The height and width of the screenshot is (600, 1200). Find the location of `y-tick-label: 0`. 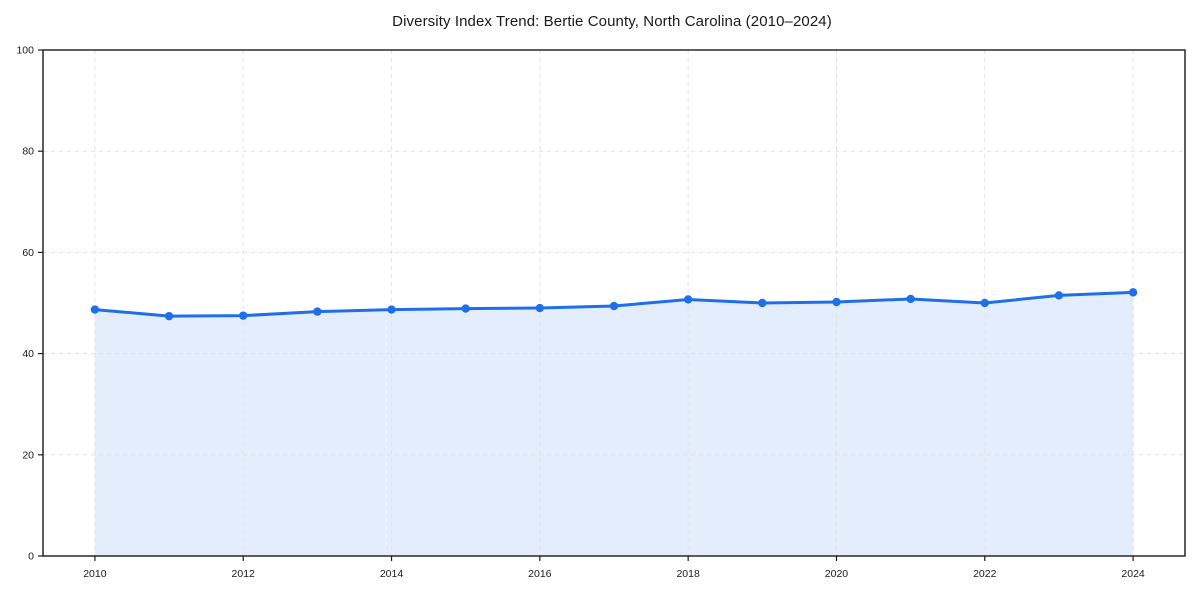

y-tick-label: 0 is located at coordinates (31, 557).